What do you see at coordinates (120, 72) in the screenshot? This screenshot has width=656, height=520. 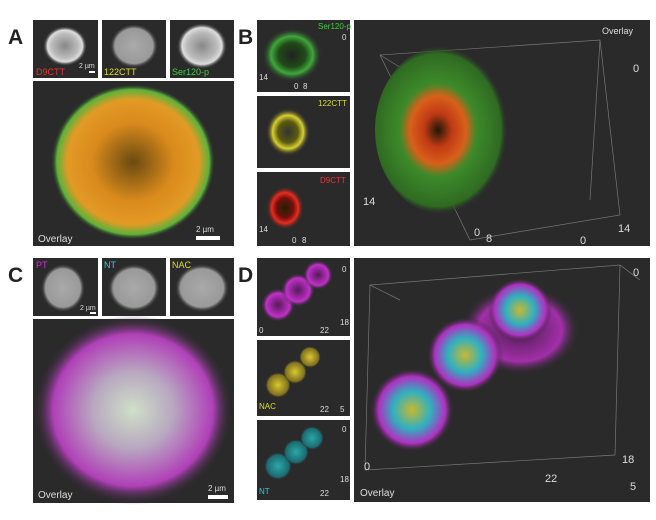 I see `thumb-label: 122CTT` at bounding box center [120, 72].